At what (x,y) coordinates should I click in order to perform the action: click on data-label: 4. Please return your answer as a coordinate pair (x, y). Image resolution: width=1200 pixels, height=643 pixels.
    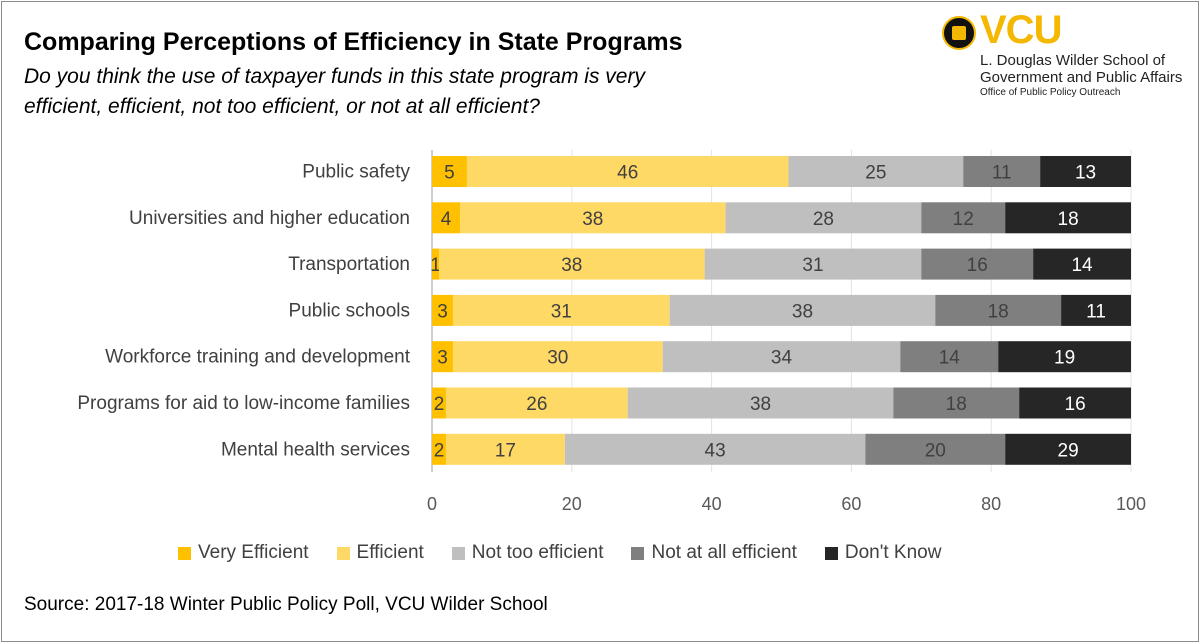
    Looking at the image, I should click on (446, 219).